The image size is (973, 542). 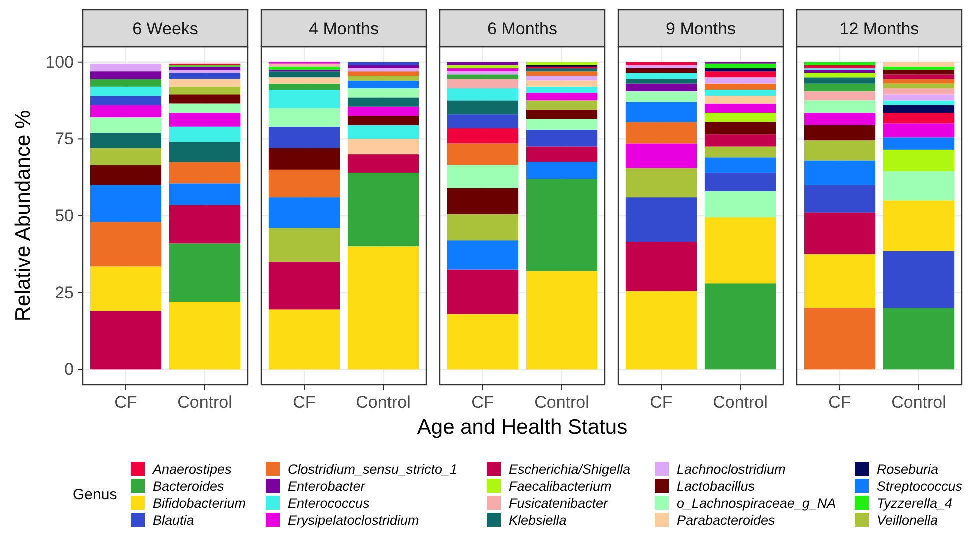 I want to click on legend-label: Klebsiella, so click(x=538, y=520).